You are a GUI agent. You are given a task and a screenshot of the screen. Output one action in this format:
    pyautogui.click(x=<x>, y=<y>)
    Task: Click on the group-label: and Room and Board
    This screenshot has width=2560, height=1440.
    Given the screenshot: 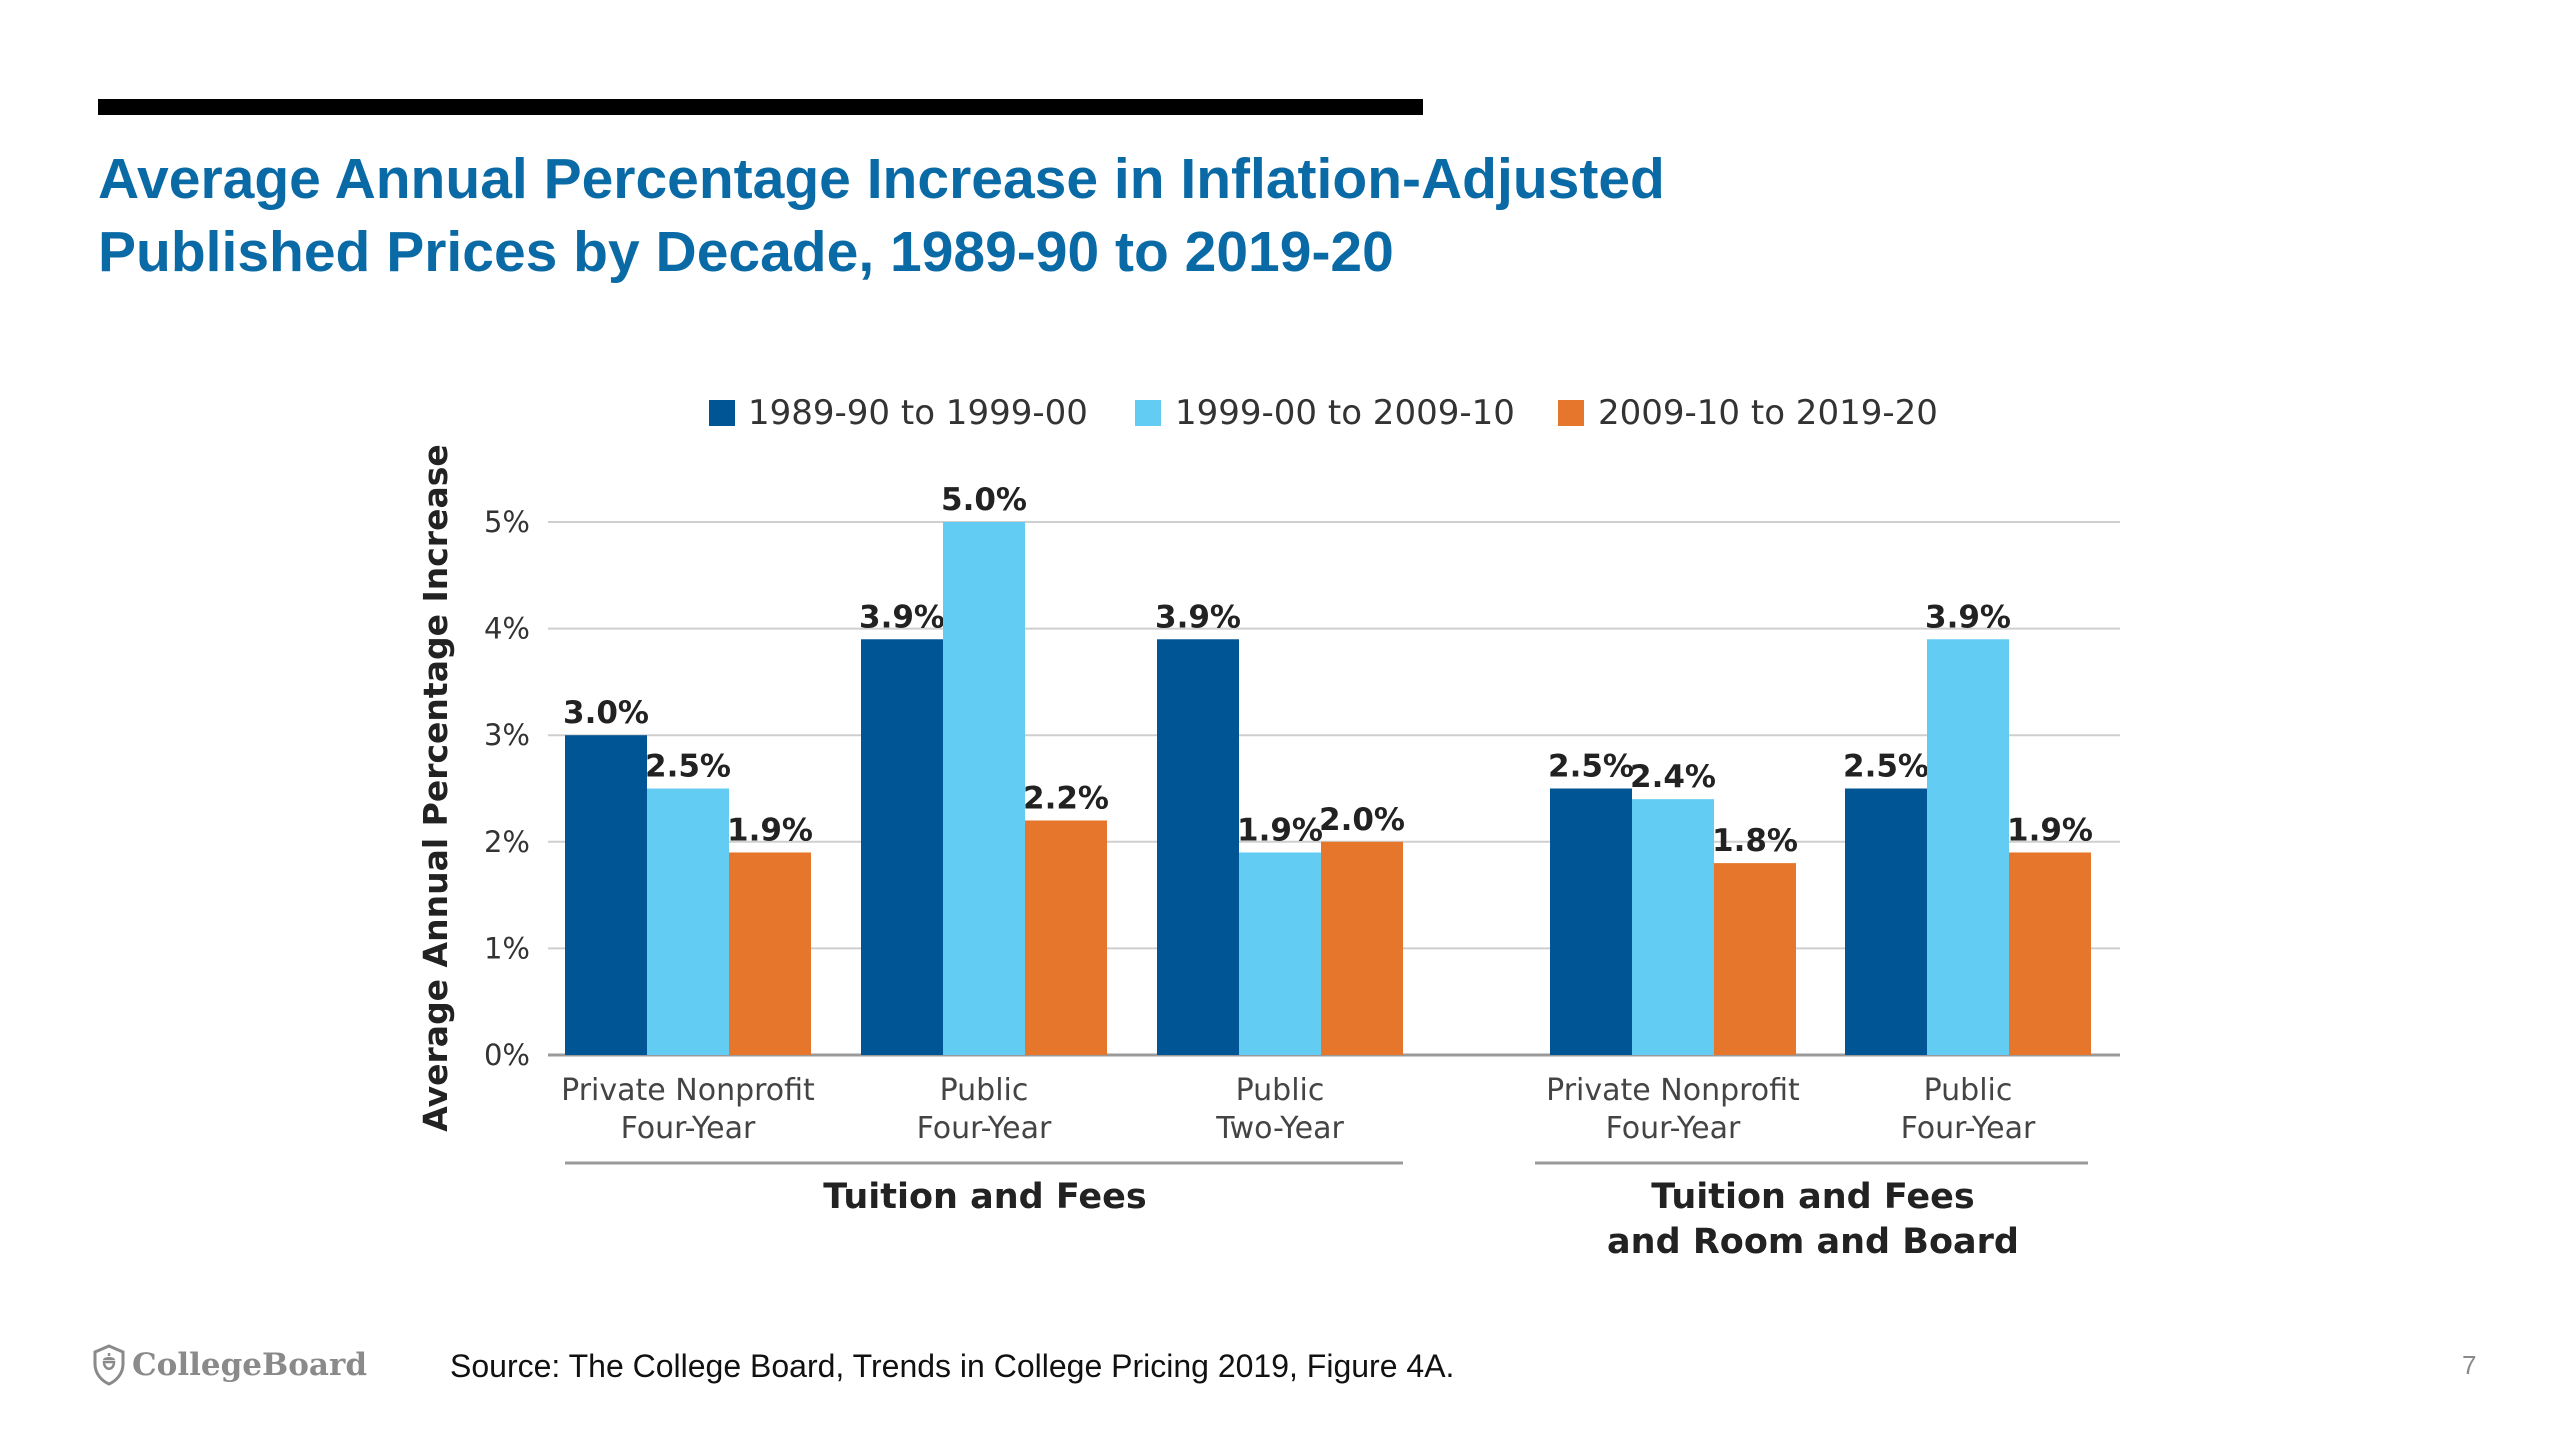 What is the action you would take?
    pyautogui.click(x=1813, y=1242)
    